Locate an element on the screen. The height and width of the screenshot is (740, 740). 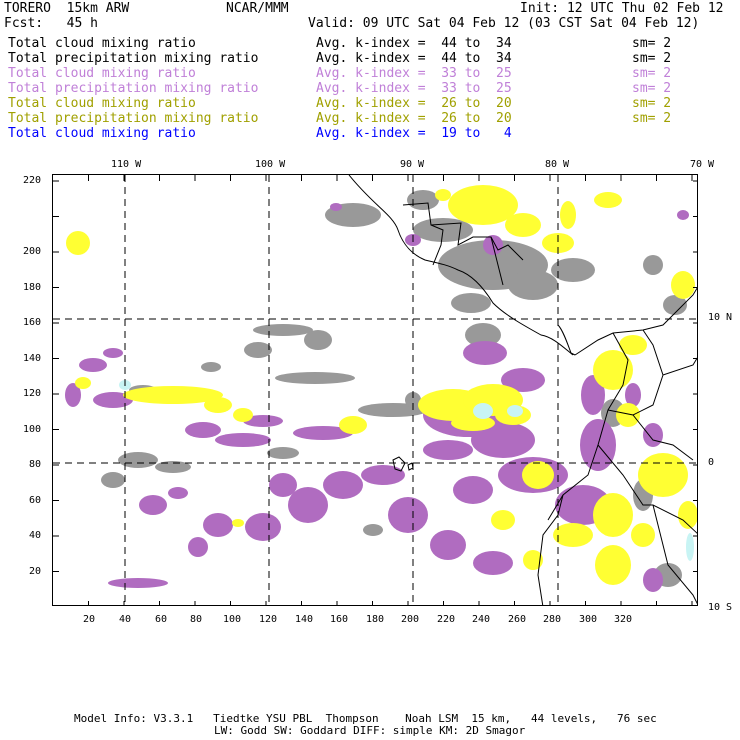
legend-index-2: Avg. k-index = 33 to 25 is located at coordinates (414, 73).